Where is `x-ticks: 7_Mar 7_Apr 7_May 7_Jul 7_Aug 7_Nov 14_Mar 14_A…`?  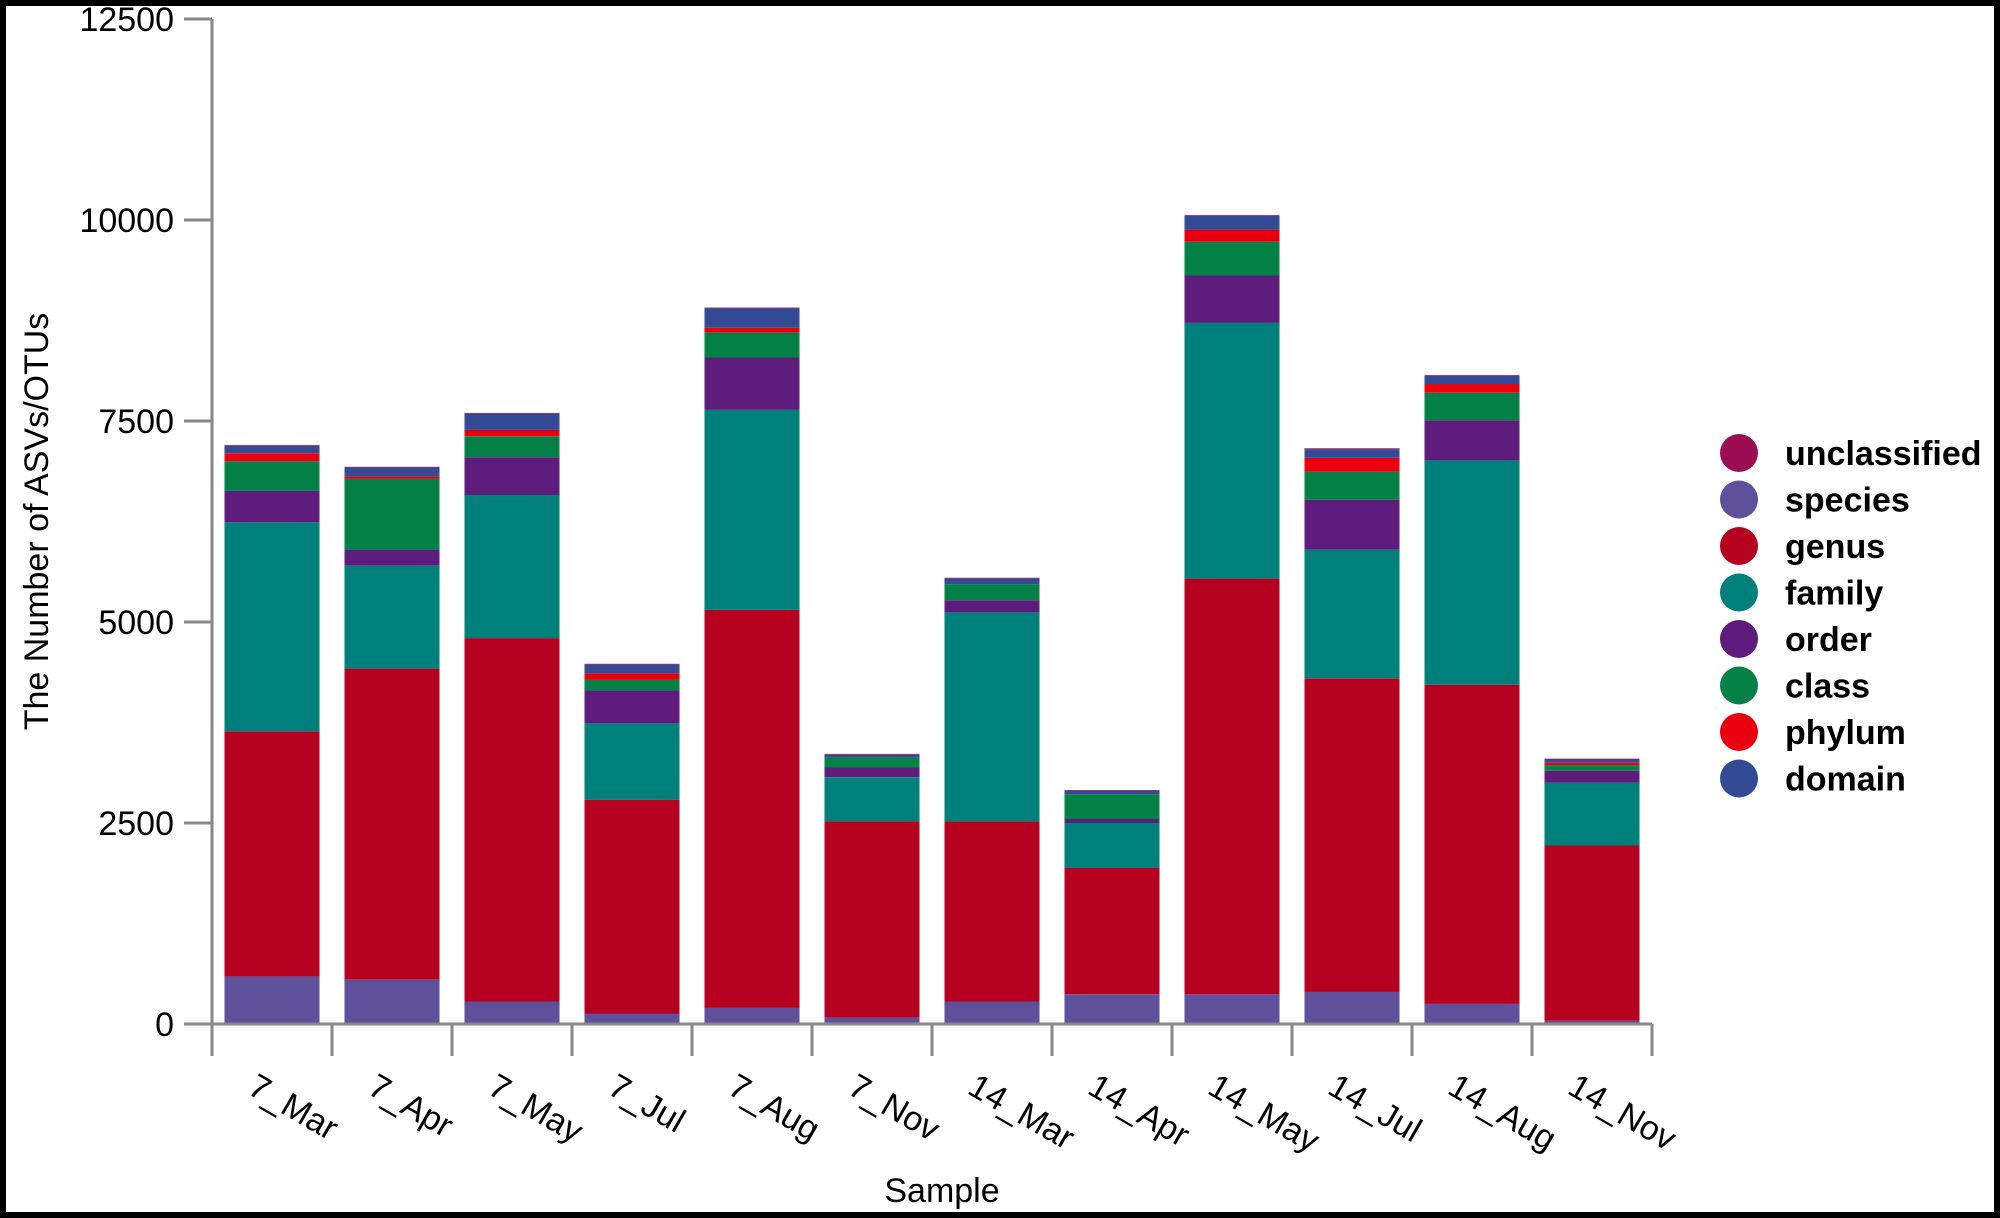
x-ticks: 7_Mar 7_Apr 7_May 7_Jul 7_Aug 7_Nov 14_Mar 14_A… is located at coordinates (946, 1092).